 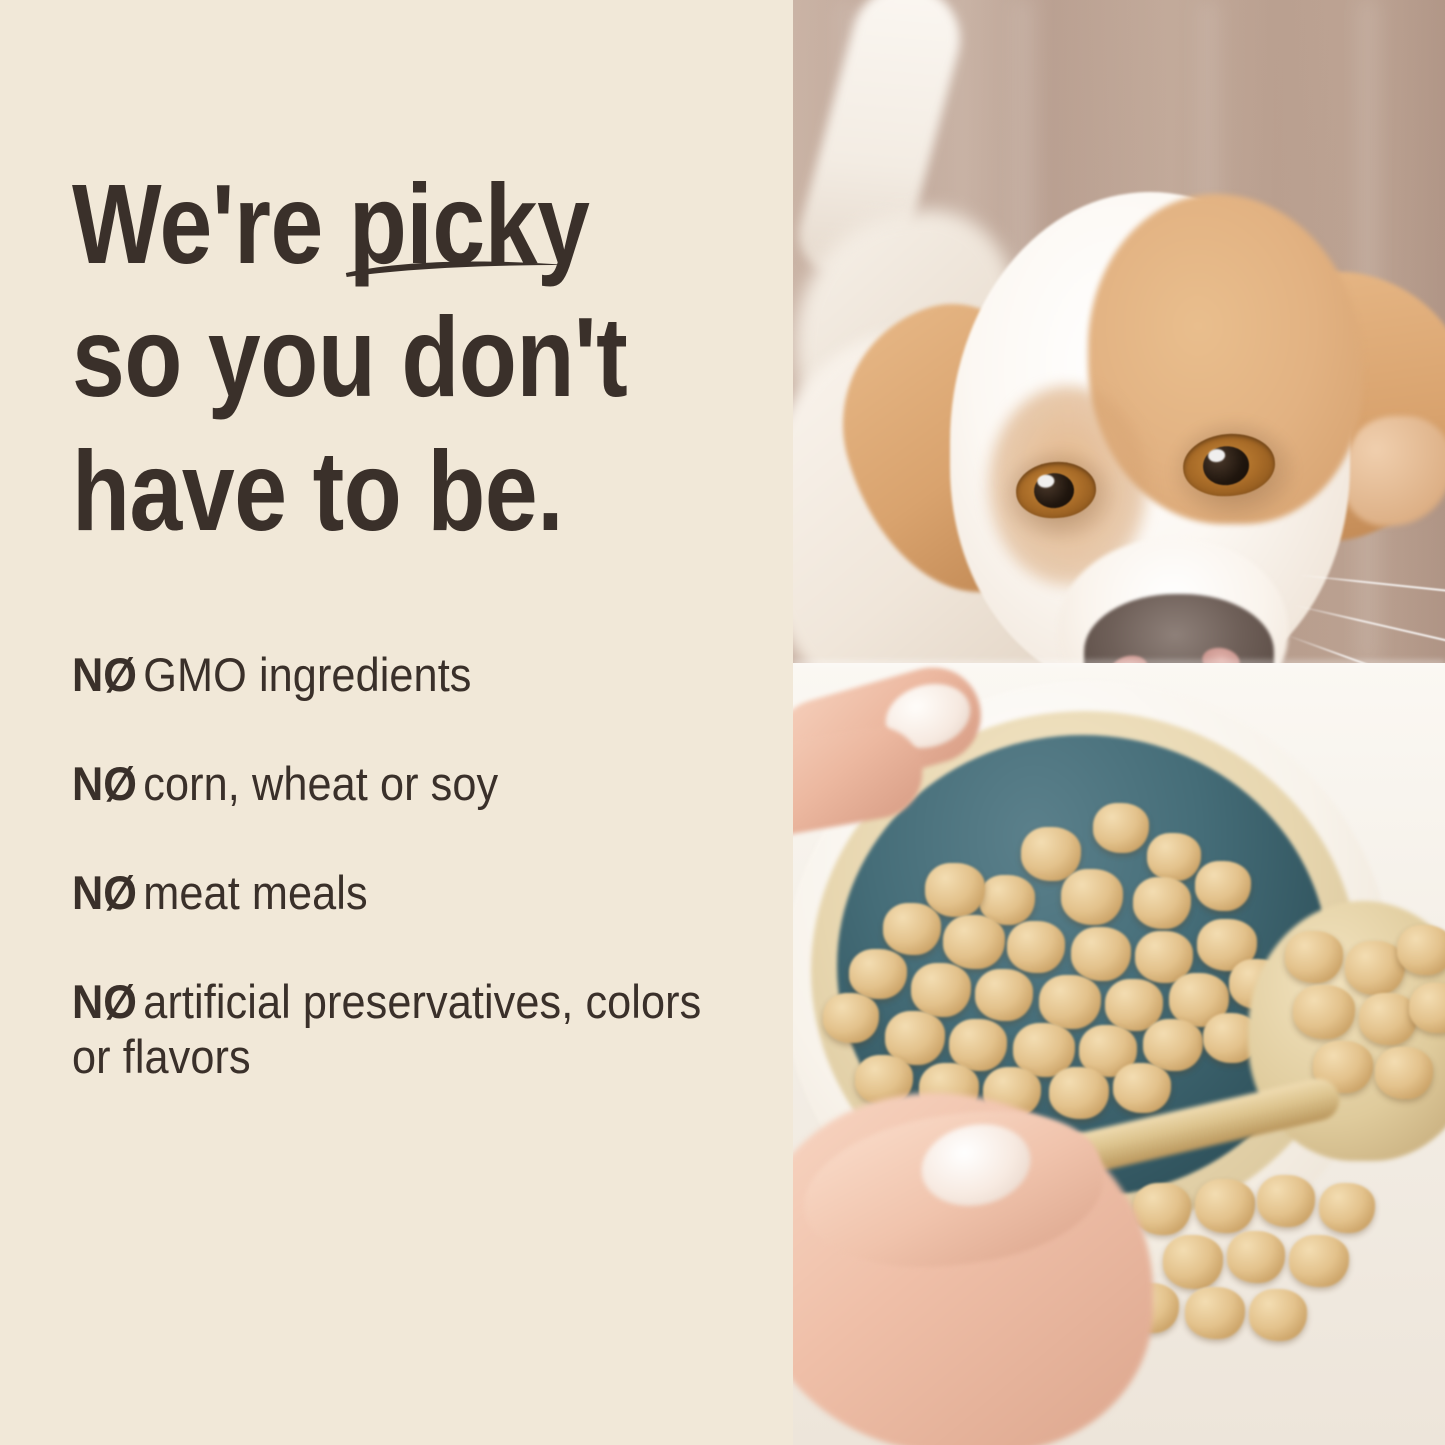 What do you see at coordinates (350, 357) in the screenshot?
I see `headline-line-2: so you don't` at bounding box center [350, 357].